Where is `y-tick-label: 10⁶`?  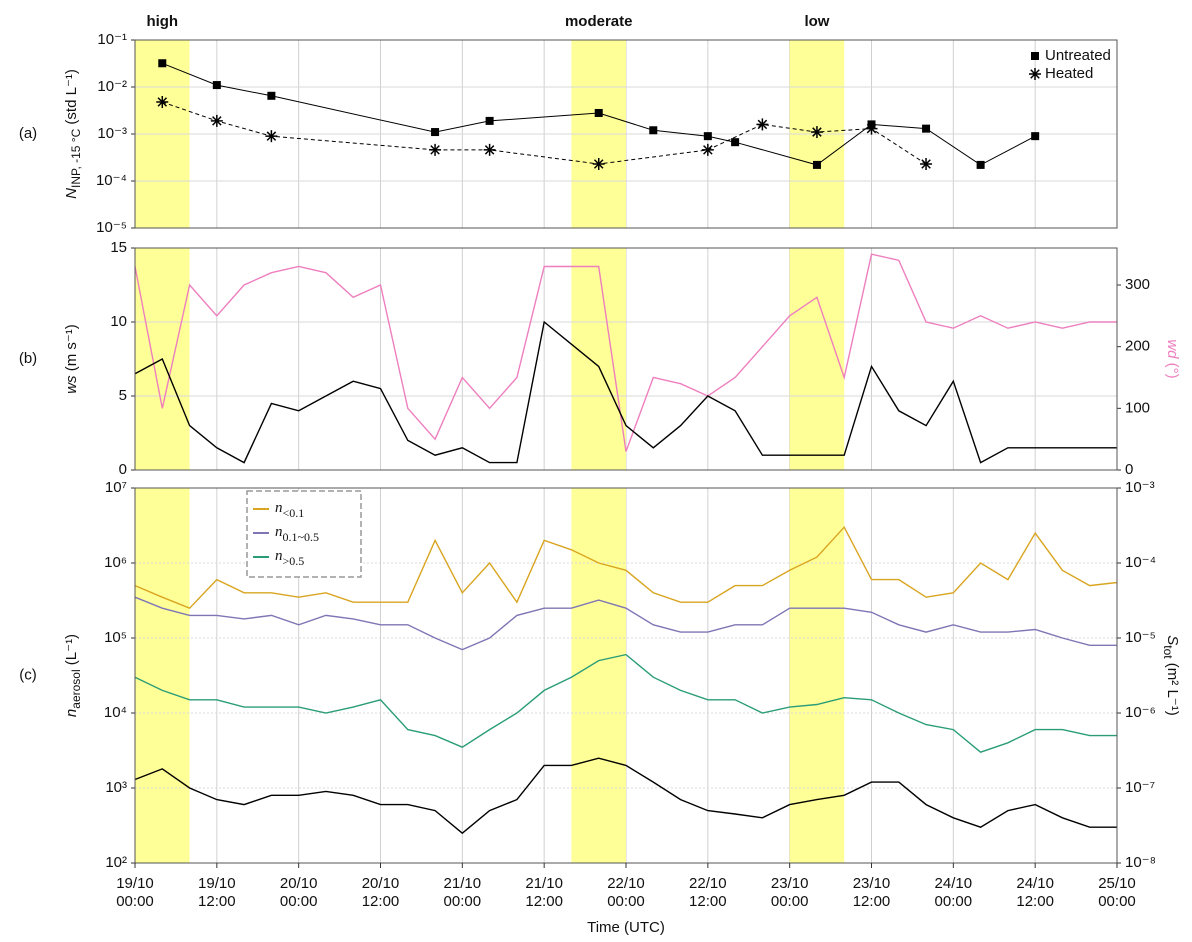 y-tick-label: 10⁶ is located at coordinates (115, 562).